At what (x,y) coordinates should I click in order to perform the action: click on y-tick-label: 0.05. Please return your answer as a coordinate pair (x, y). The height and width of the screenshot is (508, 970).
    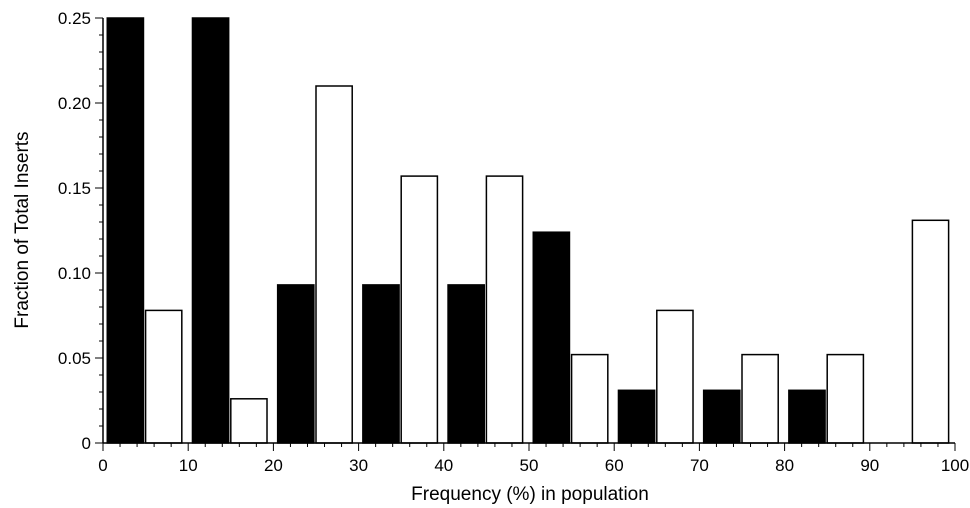
    Looking at the image, I should click on (74, 358).